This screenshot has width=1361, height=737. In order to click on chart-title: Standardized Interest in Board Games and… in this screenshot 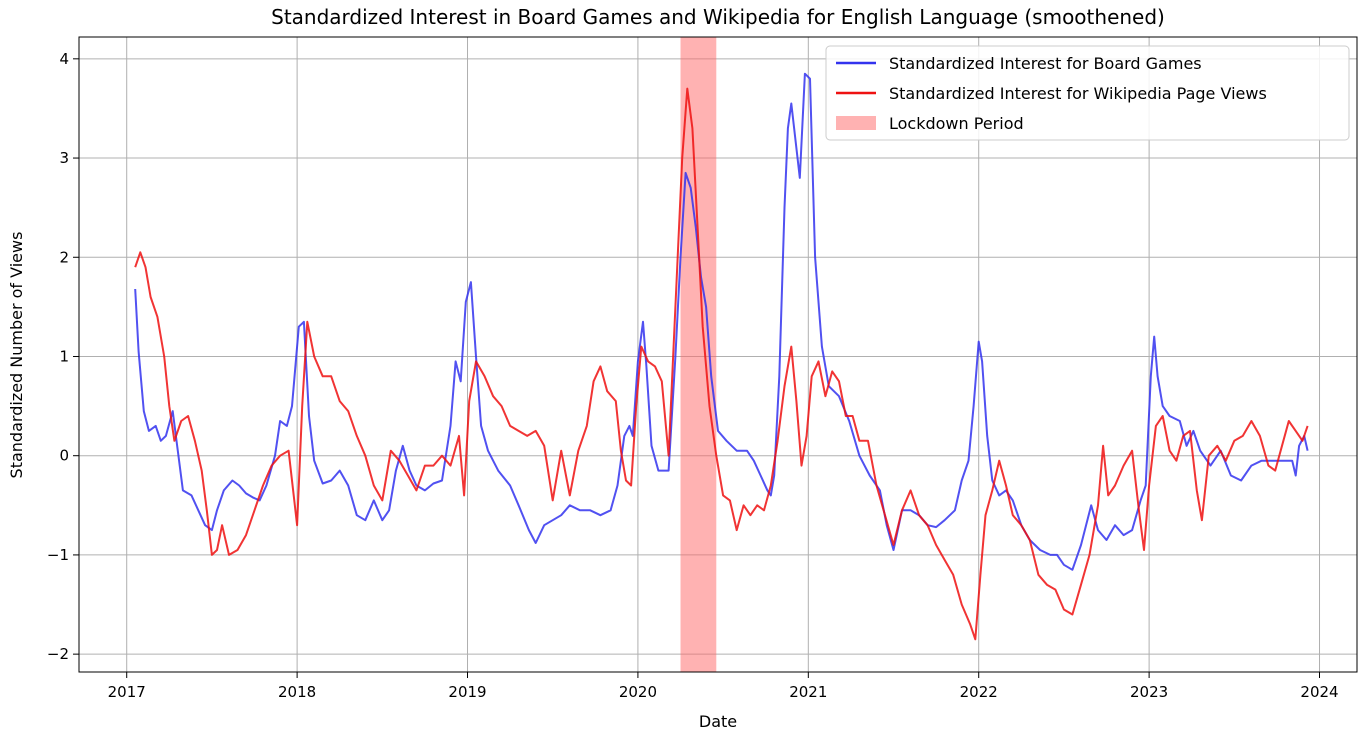, I will do `click(718, 17)`.